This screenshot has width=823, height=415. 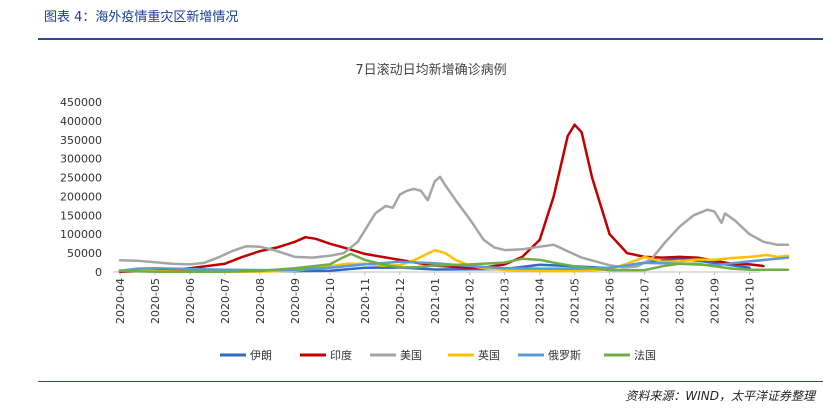 What do you see at coordinates (81, 196) in the screenshot?
I see `y-tick-label: 200000` at bounding box center [81, 196].